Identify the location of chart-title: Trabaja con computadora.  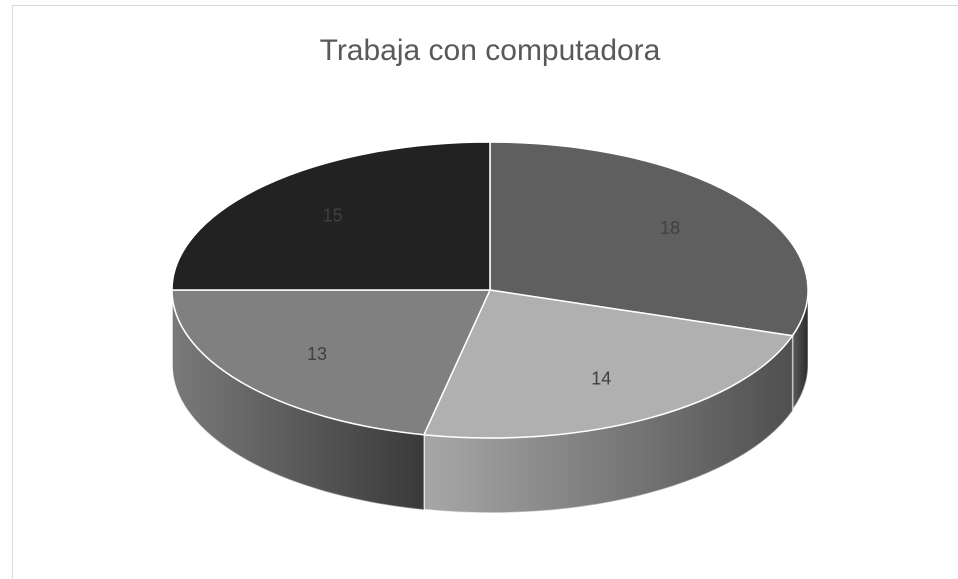
(490, 50).